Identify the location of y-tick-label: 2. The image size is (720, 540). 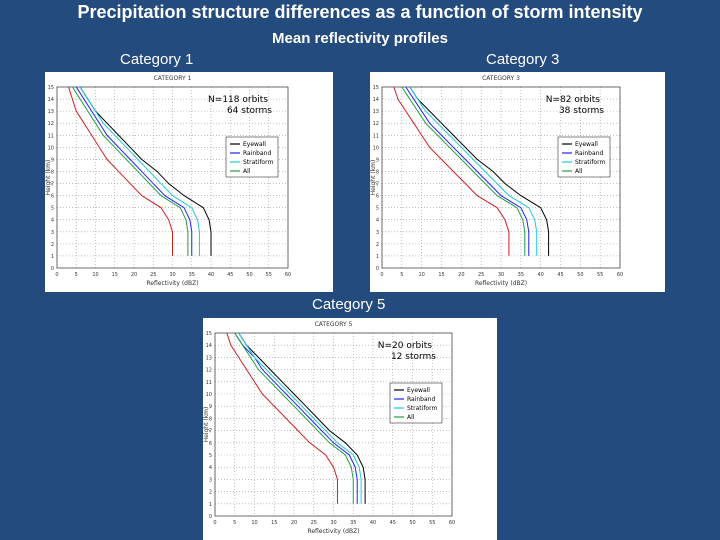
(377, 245).